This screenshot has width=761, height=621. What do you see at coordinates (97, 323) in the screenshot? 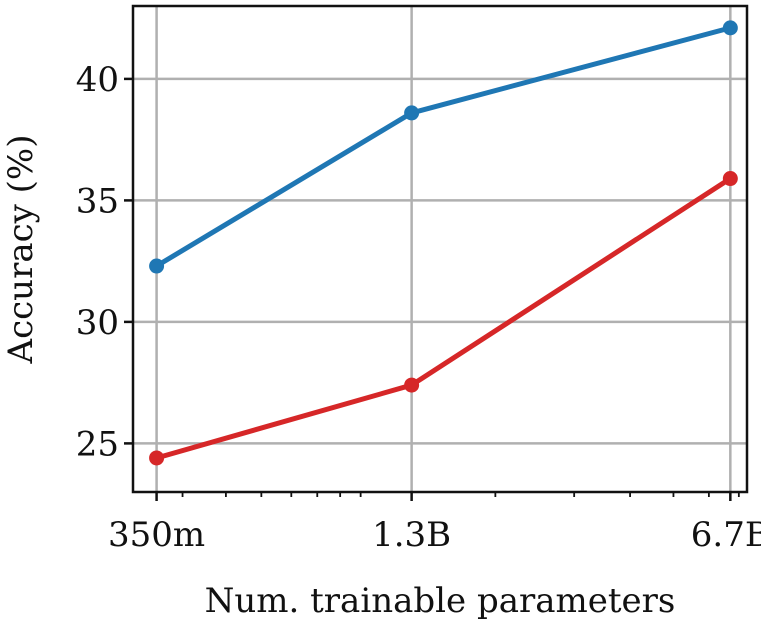
I see `y-tick-label: 30` at bounding box center [97, 323].